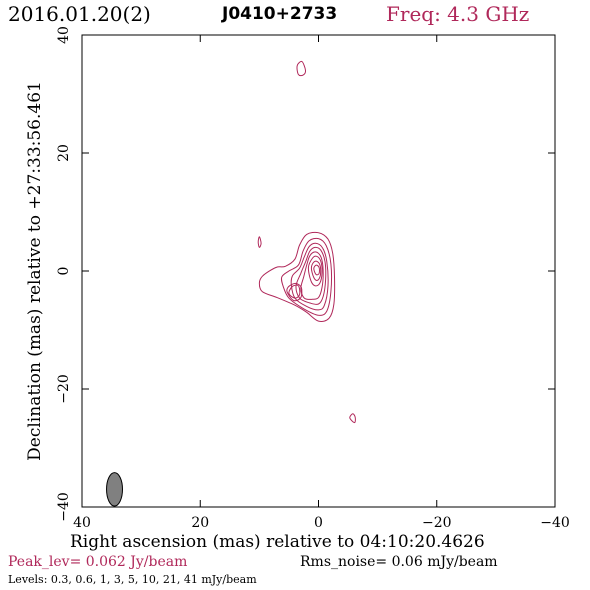  I want to click on x-tick-label: 20, so click(200, 523).